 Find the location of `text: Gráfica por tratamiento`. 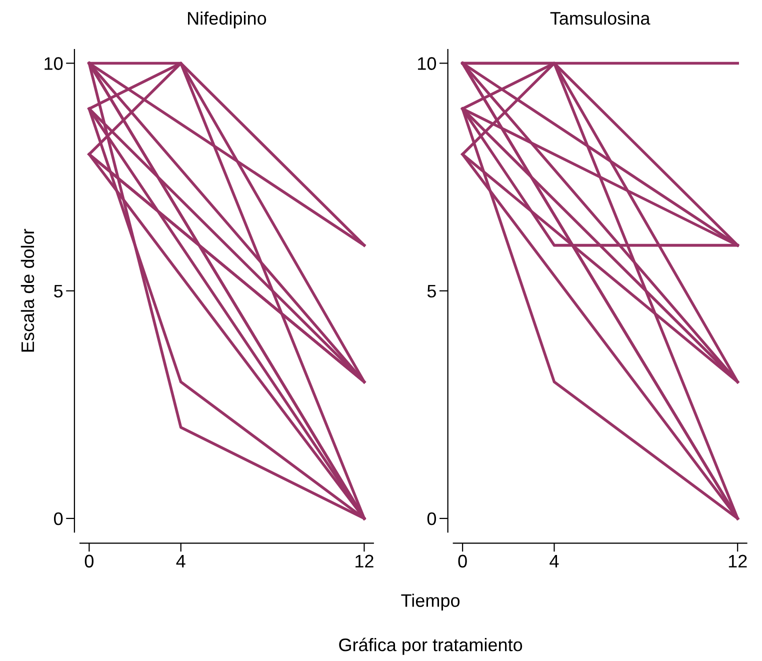

text: Gráfica por tratamiento is located at coordinates (430, 646).